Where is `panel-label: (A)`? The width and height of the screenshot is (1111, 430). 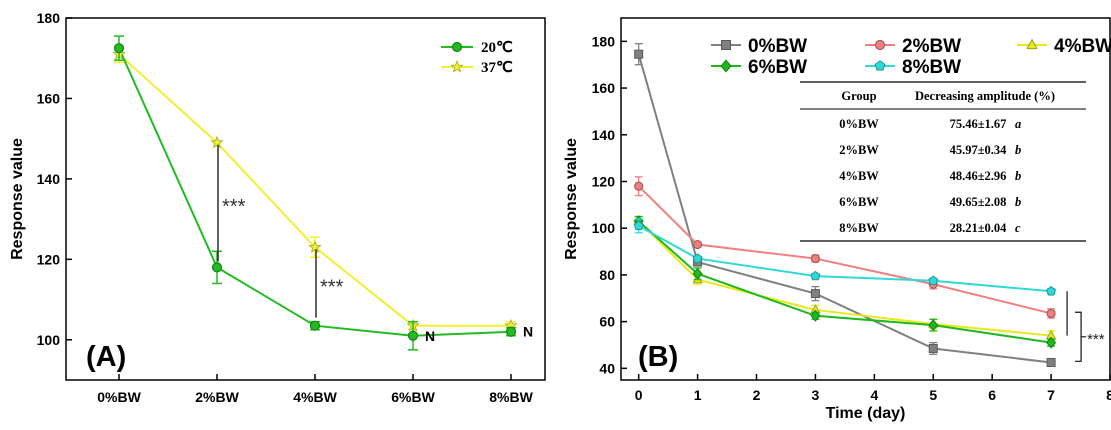 panel-label: (A) is located at coordinates (106, 357).